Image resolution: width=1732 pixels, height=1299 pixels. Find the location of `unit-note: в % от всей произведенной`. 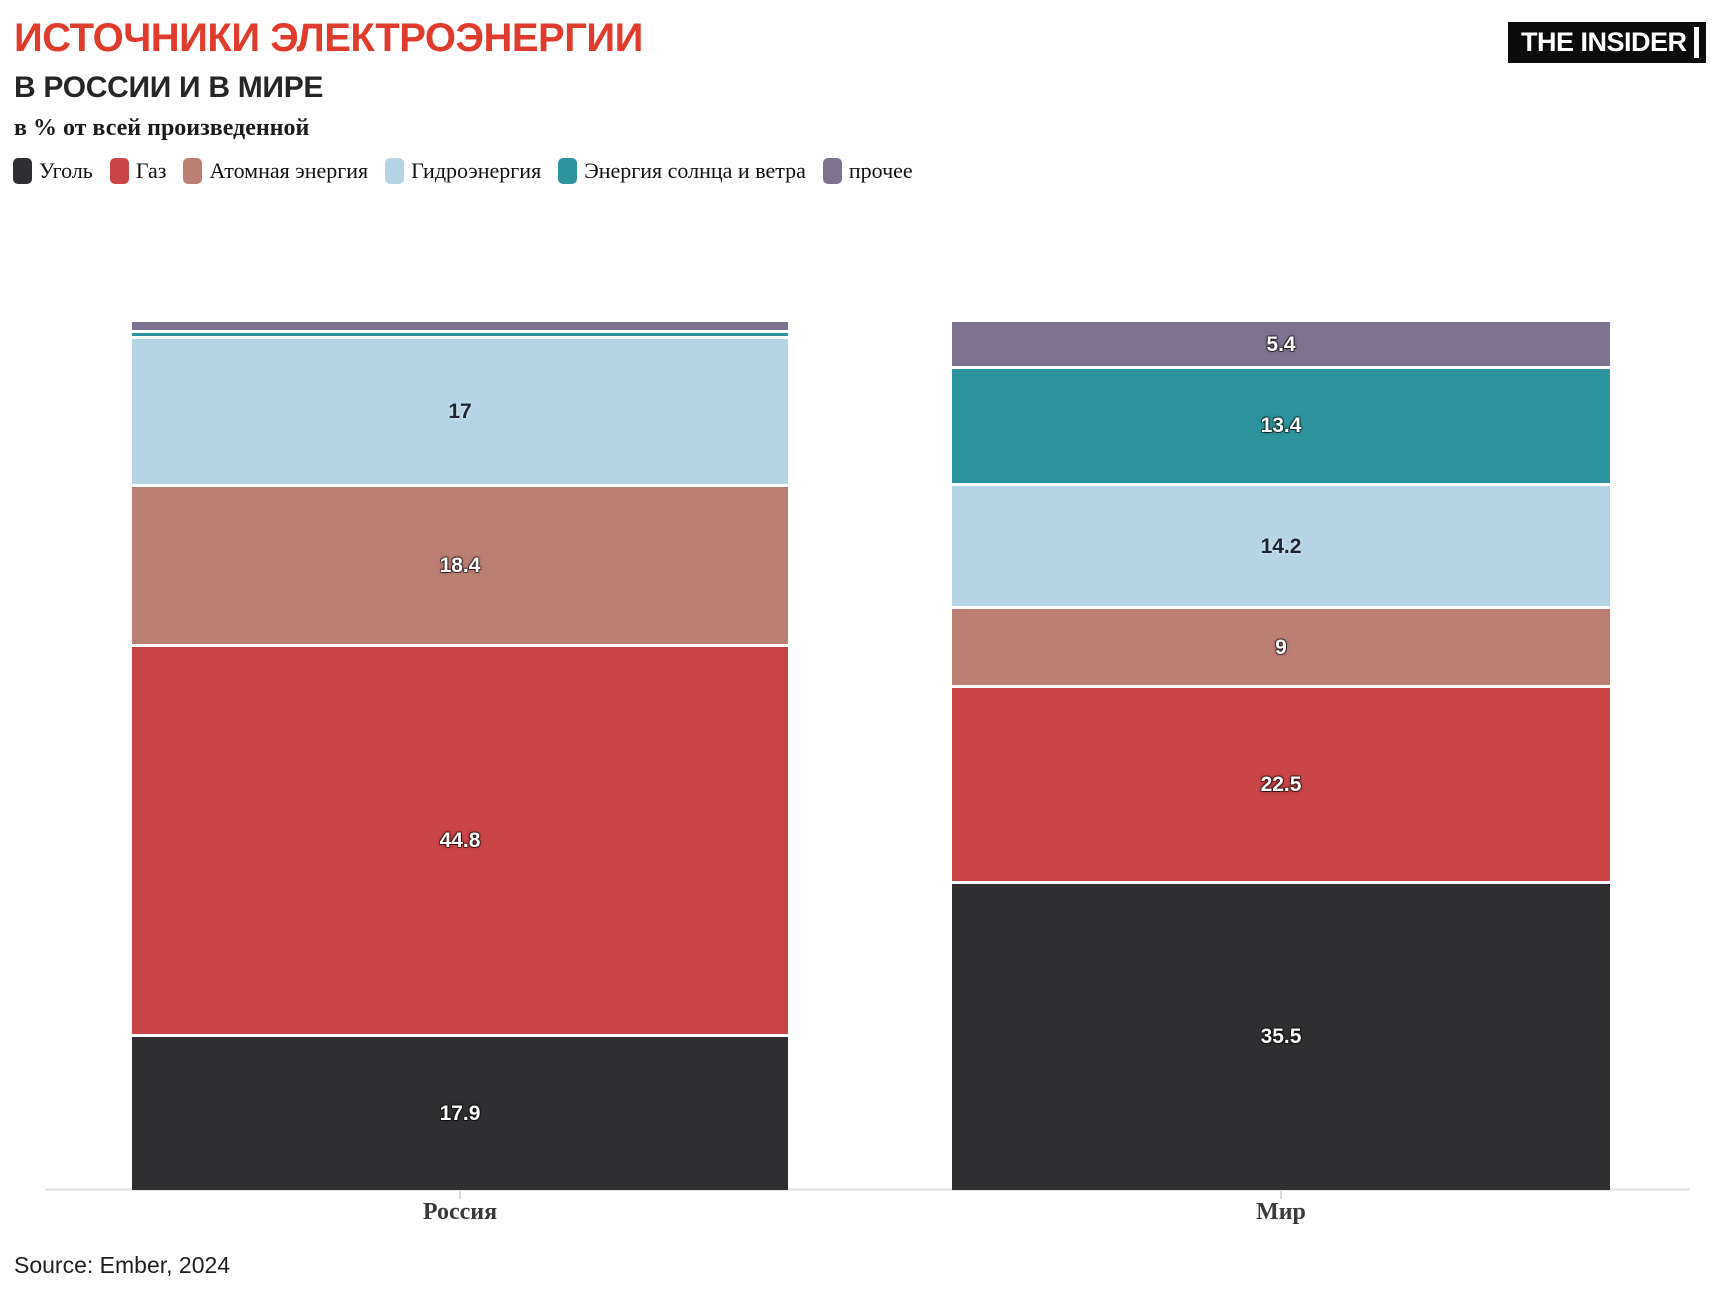

unit-note: в % от всей произведенной is located at coordinates (162, 128).